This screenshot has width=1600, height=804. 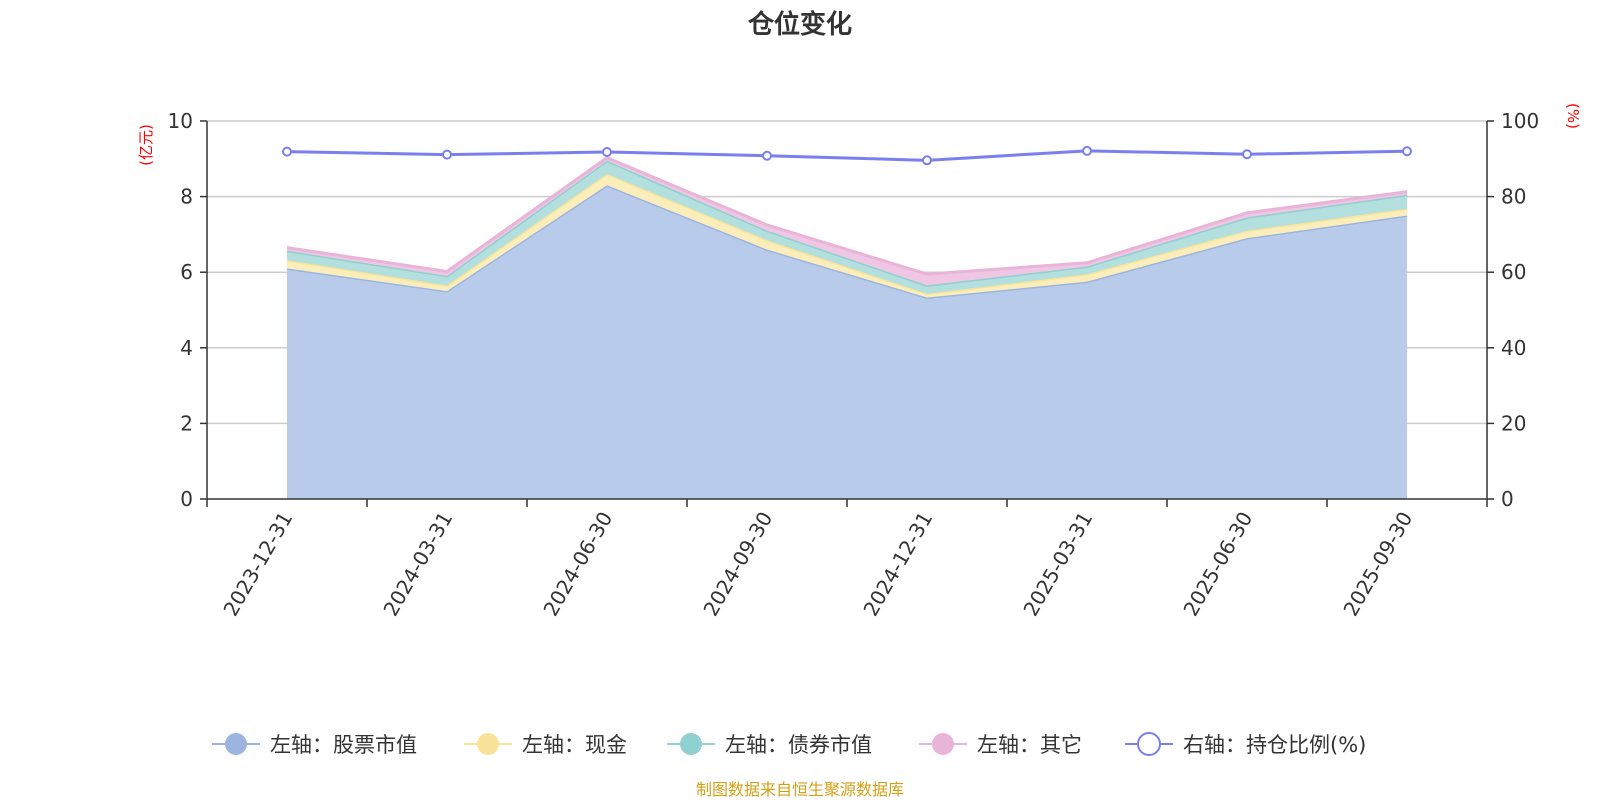 What do you see at coordinates (1573, 116) in the screenshot?
I see `right-axis-unit: (%)` at bounding box center [1573, 116].